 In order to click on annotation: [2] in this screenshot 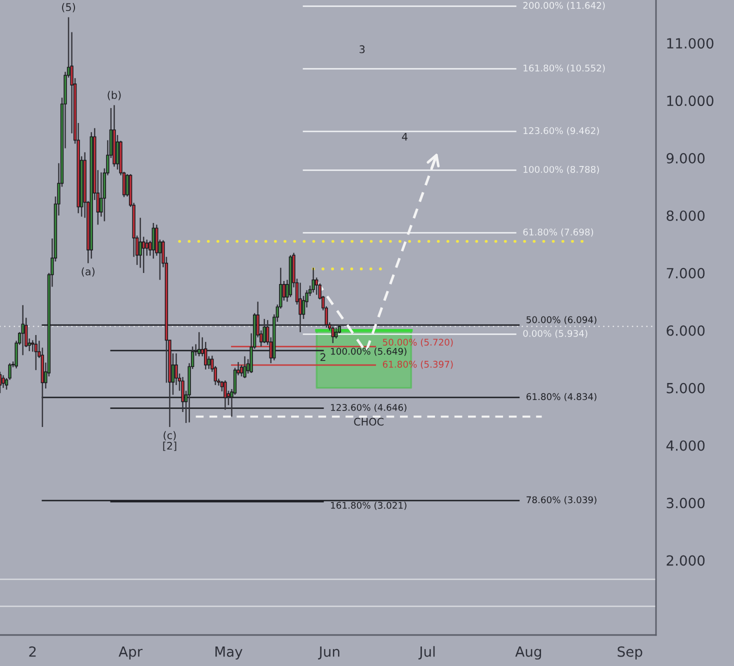, I will do `click(169, 446)`.